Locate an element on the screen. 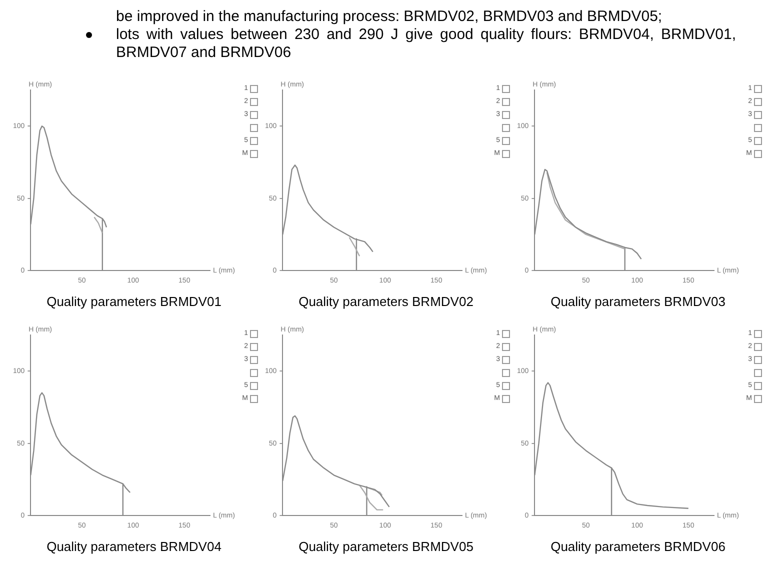  text: Quality parameters BRMDV05 is located at coordinates (386, 546).